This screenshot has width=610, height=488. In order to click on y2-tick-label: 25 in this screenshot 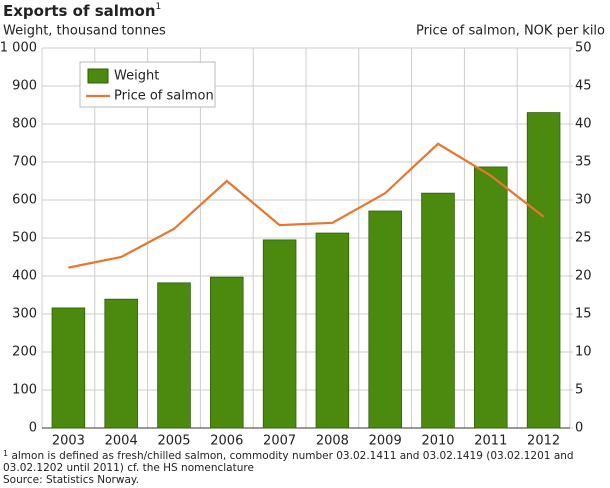, I will do `click(583, 238)`.